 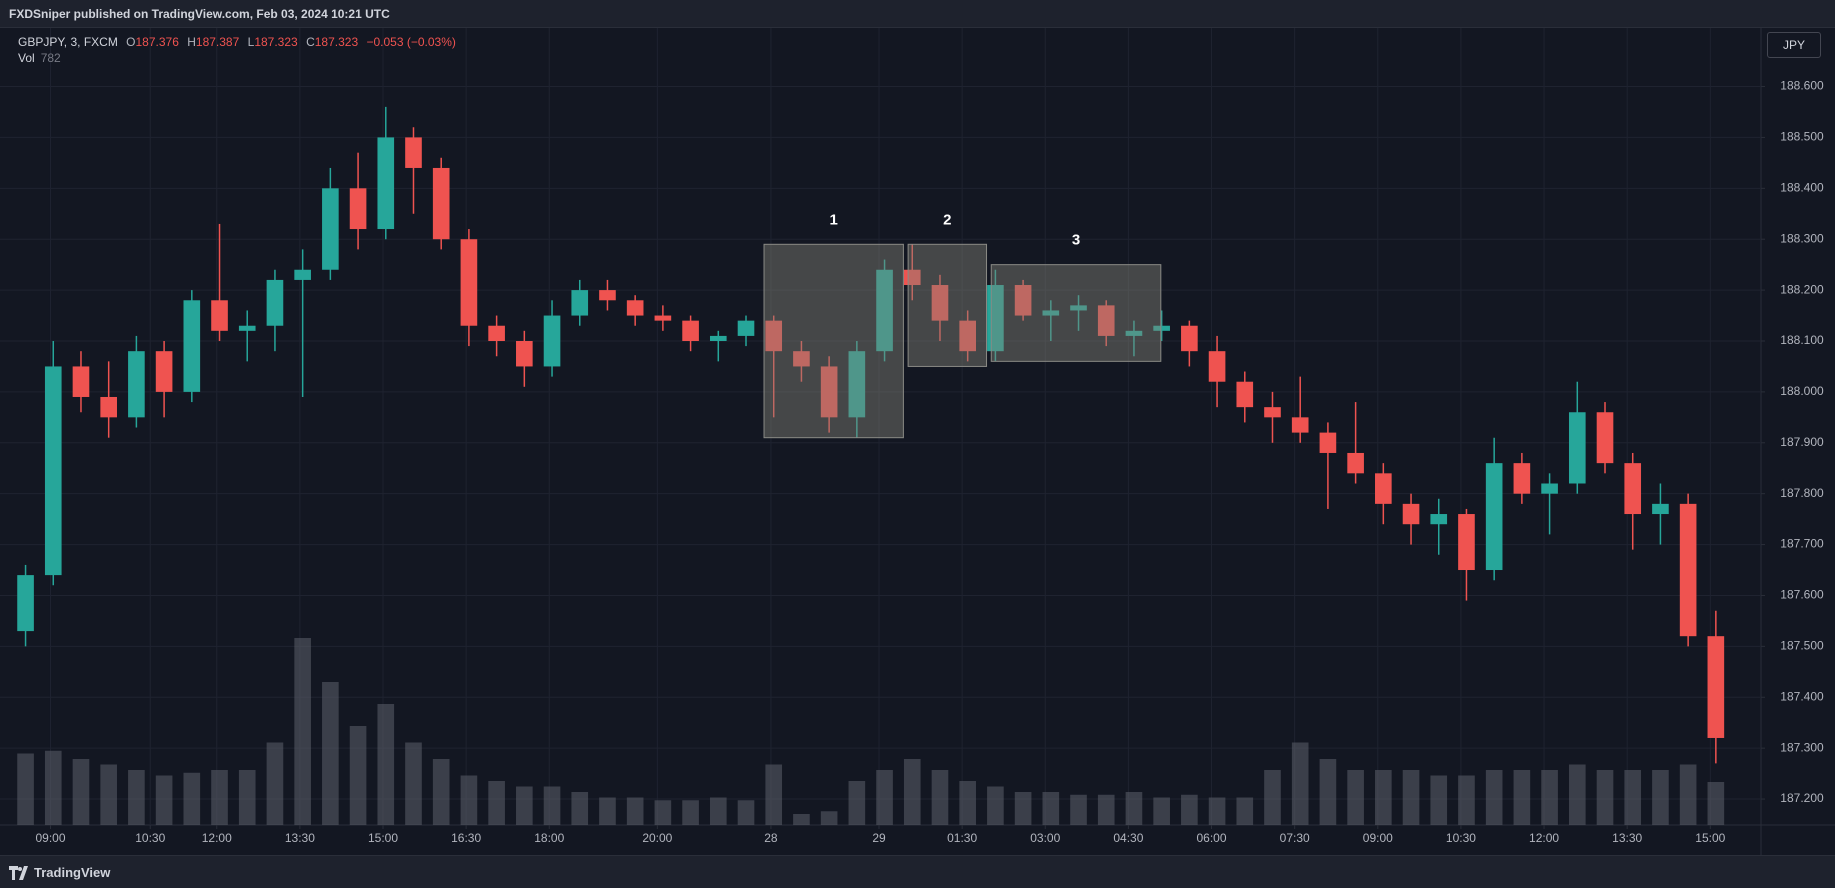 What do you see at coordinates (157, 42) in the screenshot?
I see `open-value: 187.376` at bounding box center [157, 42].